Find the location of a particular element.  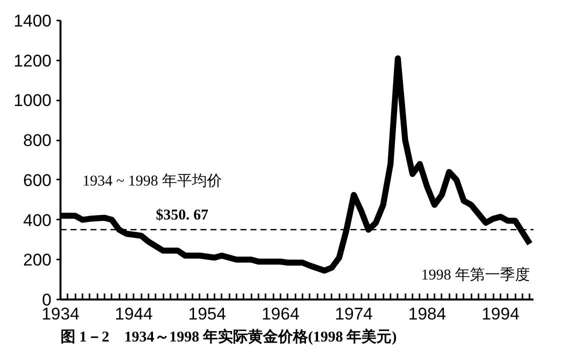

annotation: 1934 ~ 1998 年平均价 is located at coordinates (152, 181).